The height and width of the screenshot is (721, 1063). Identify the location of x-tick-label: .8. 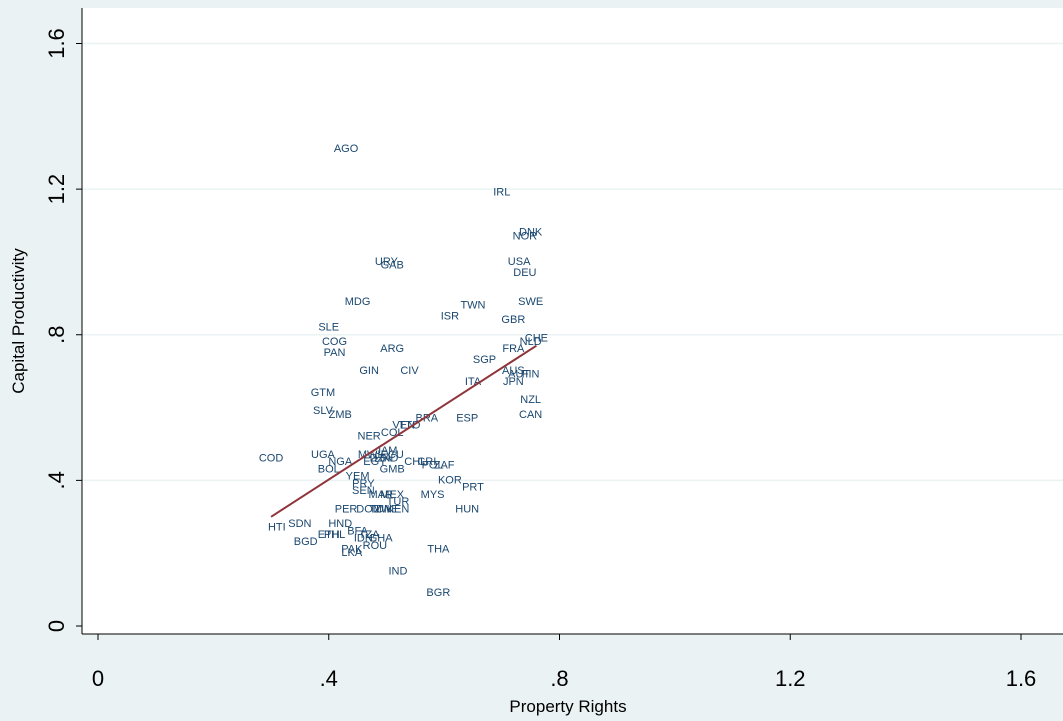
(559, 678).